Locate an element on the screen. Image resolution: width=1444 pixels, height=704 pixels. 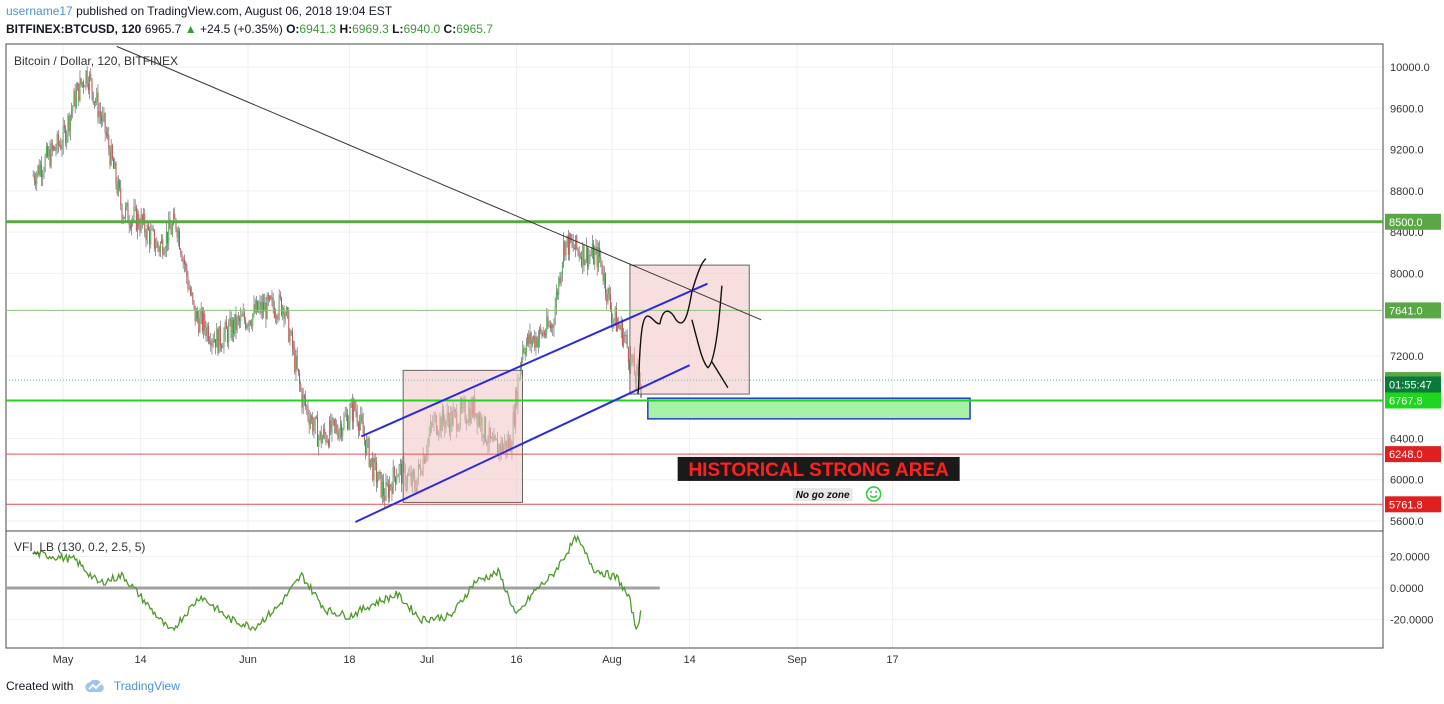
annotations: HISTORICAL STRONG AREA No go zone is located at coordinates (818, 479).